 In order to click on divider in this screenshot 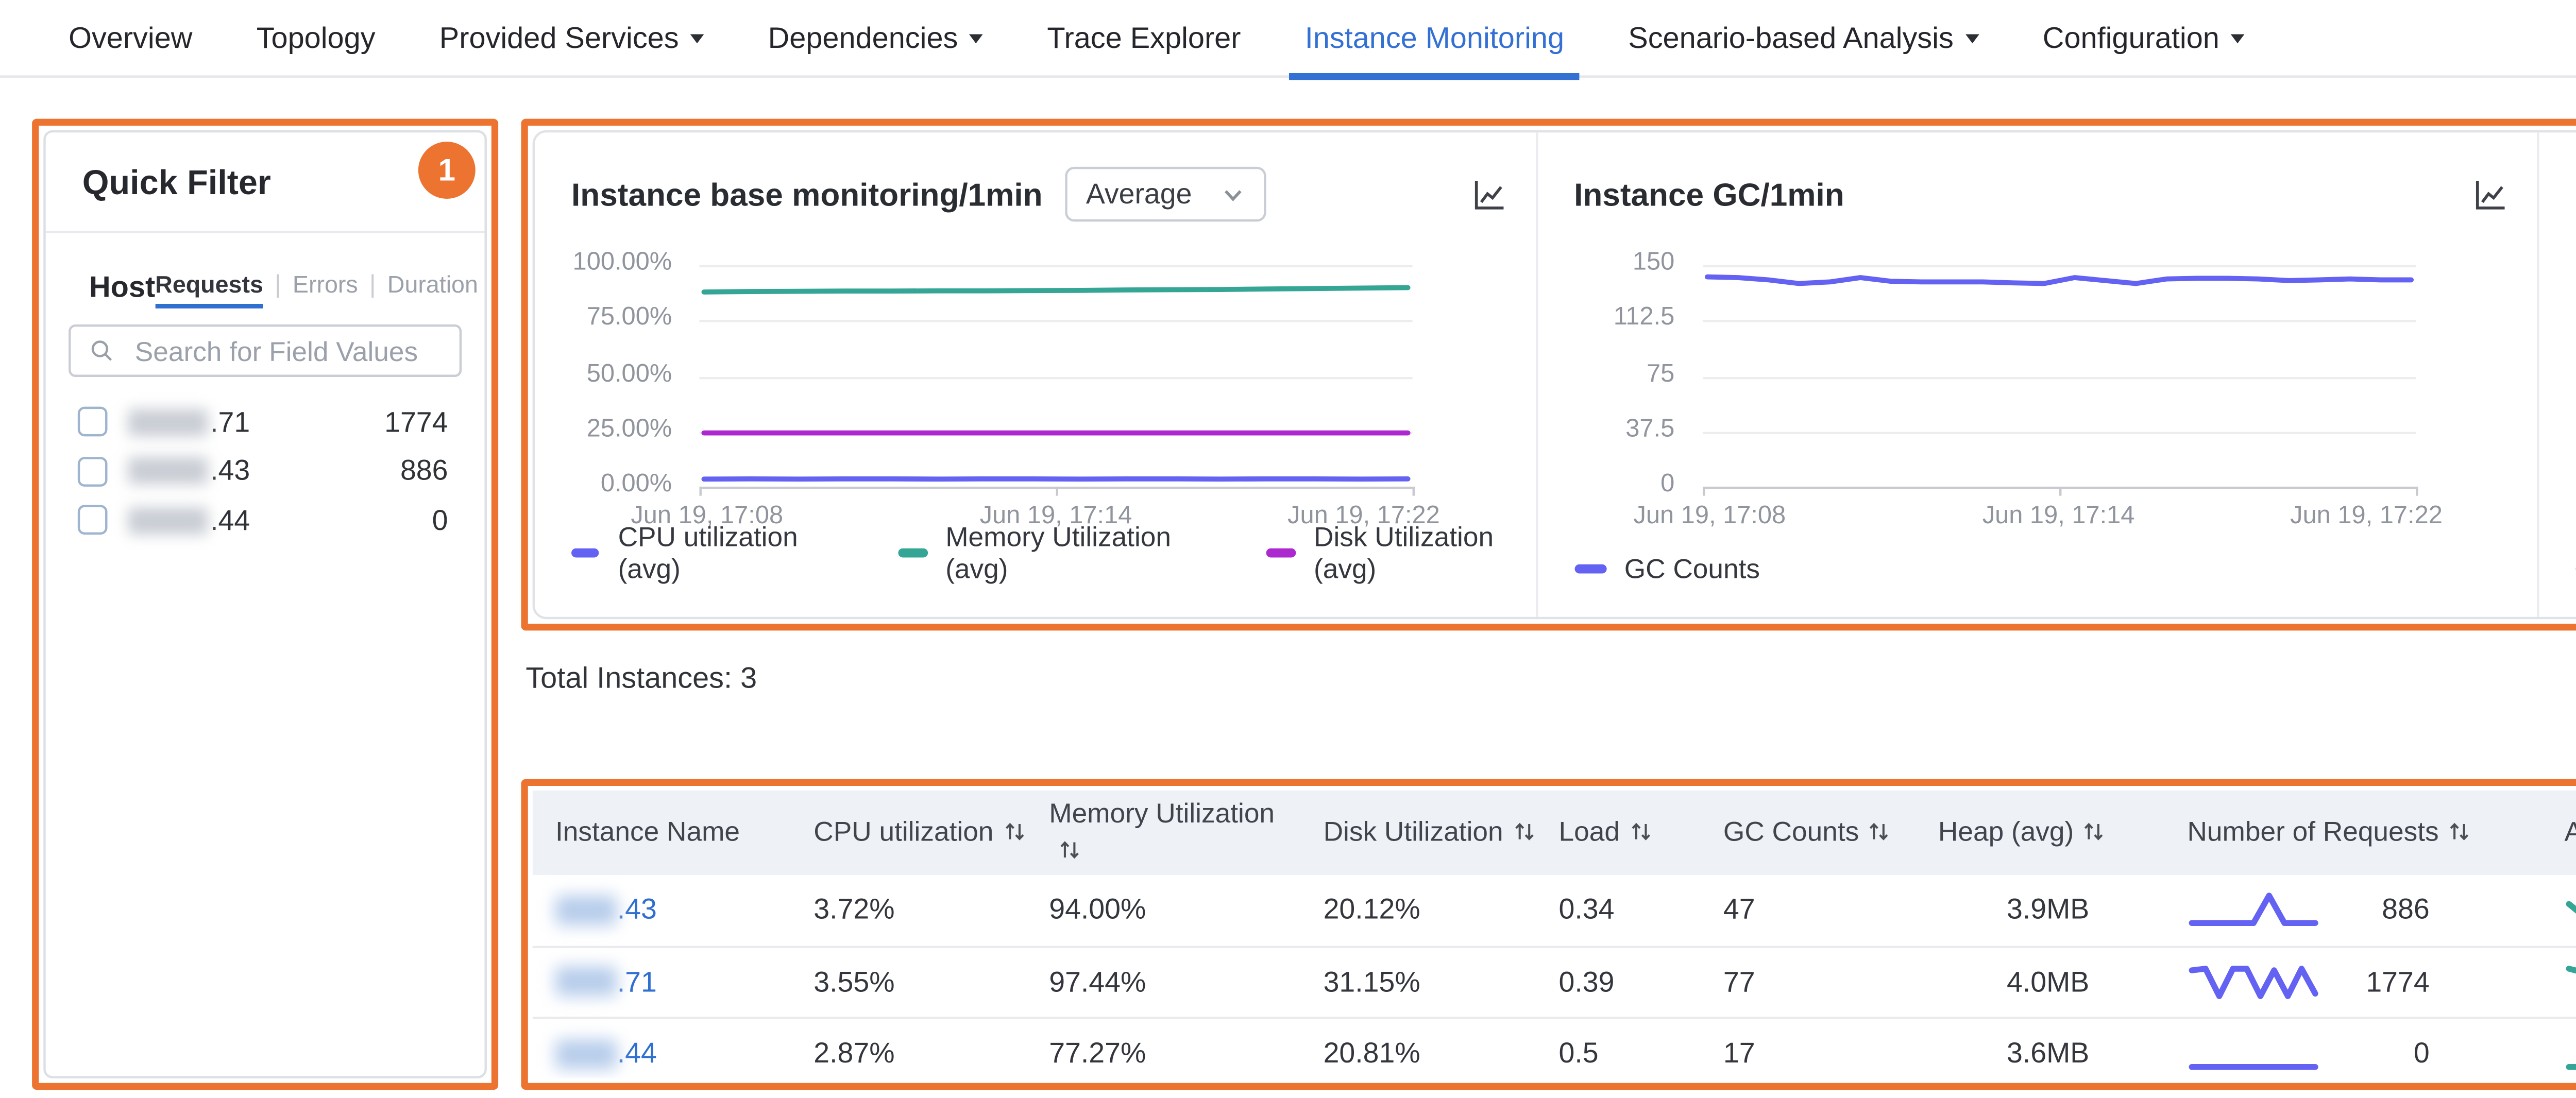, I will do `click(265, 232)`.